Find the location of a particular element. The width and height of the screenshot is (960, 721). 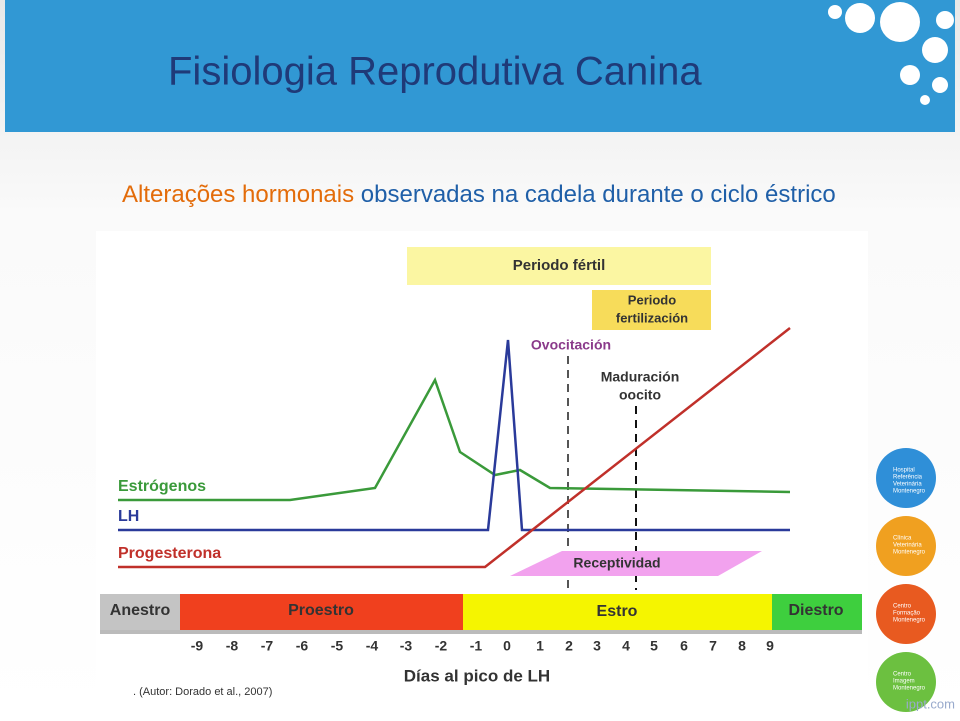

phase-label: Diestro is located at coordinates (815, 610).